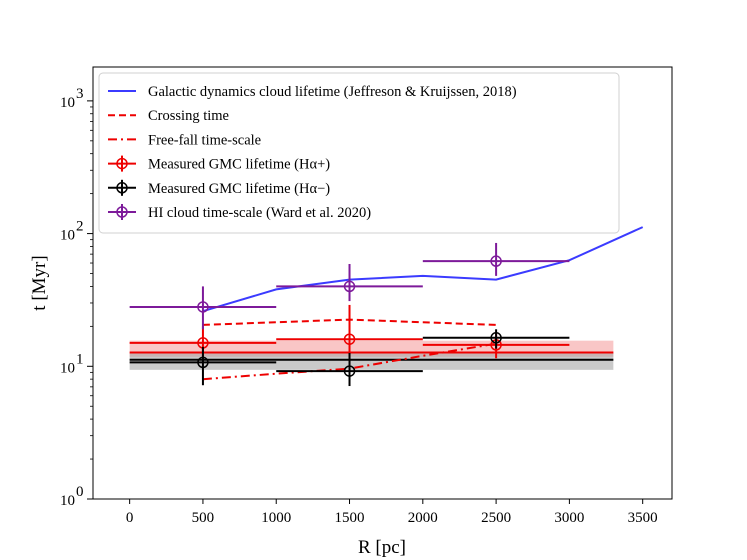  Describe the element at coordinates (67, 103) in the screenshot. I see `y-tick-label-3: 10` at that location.